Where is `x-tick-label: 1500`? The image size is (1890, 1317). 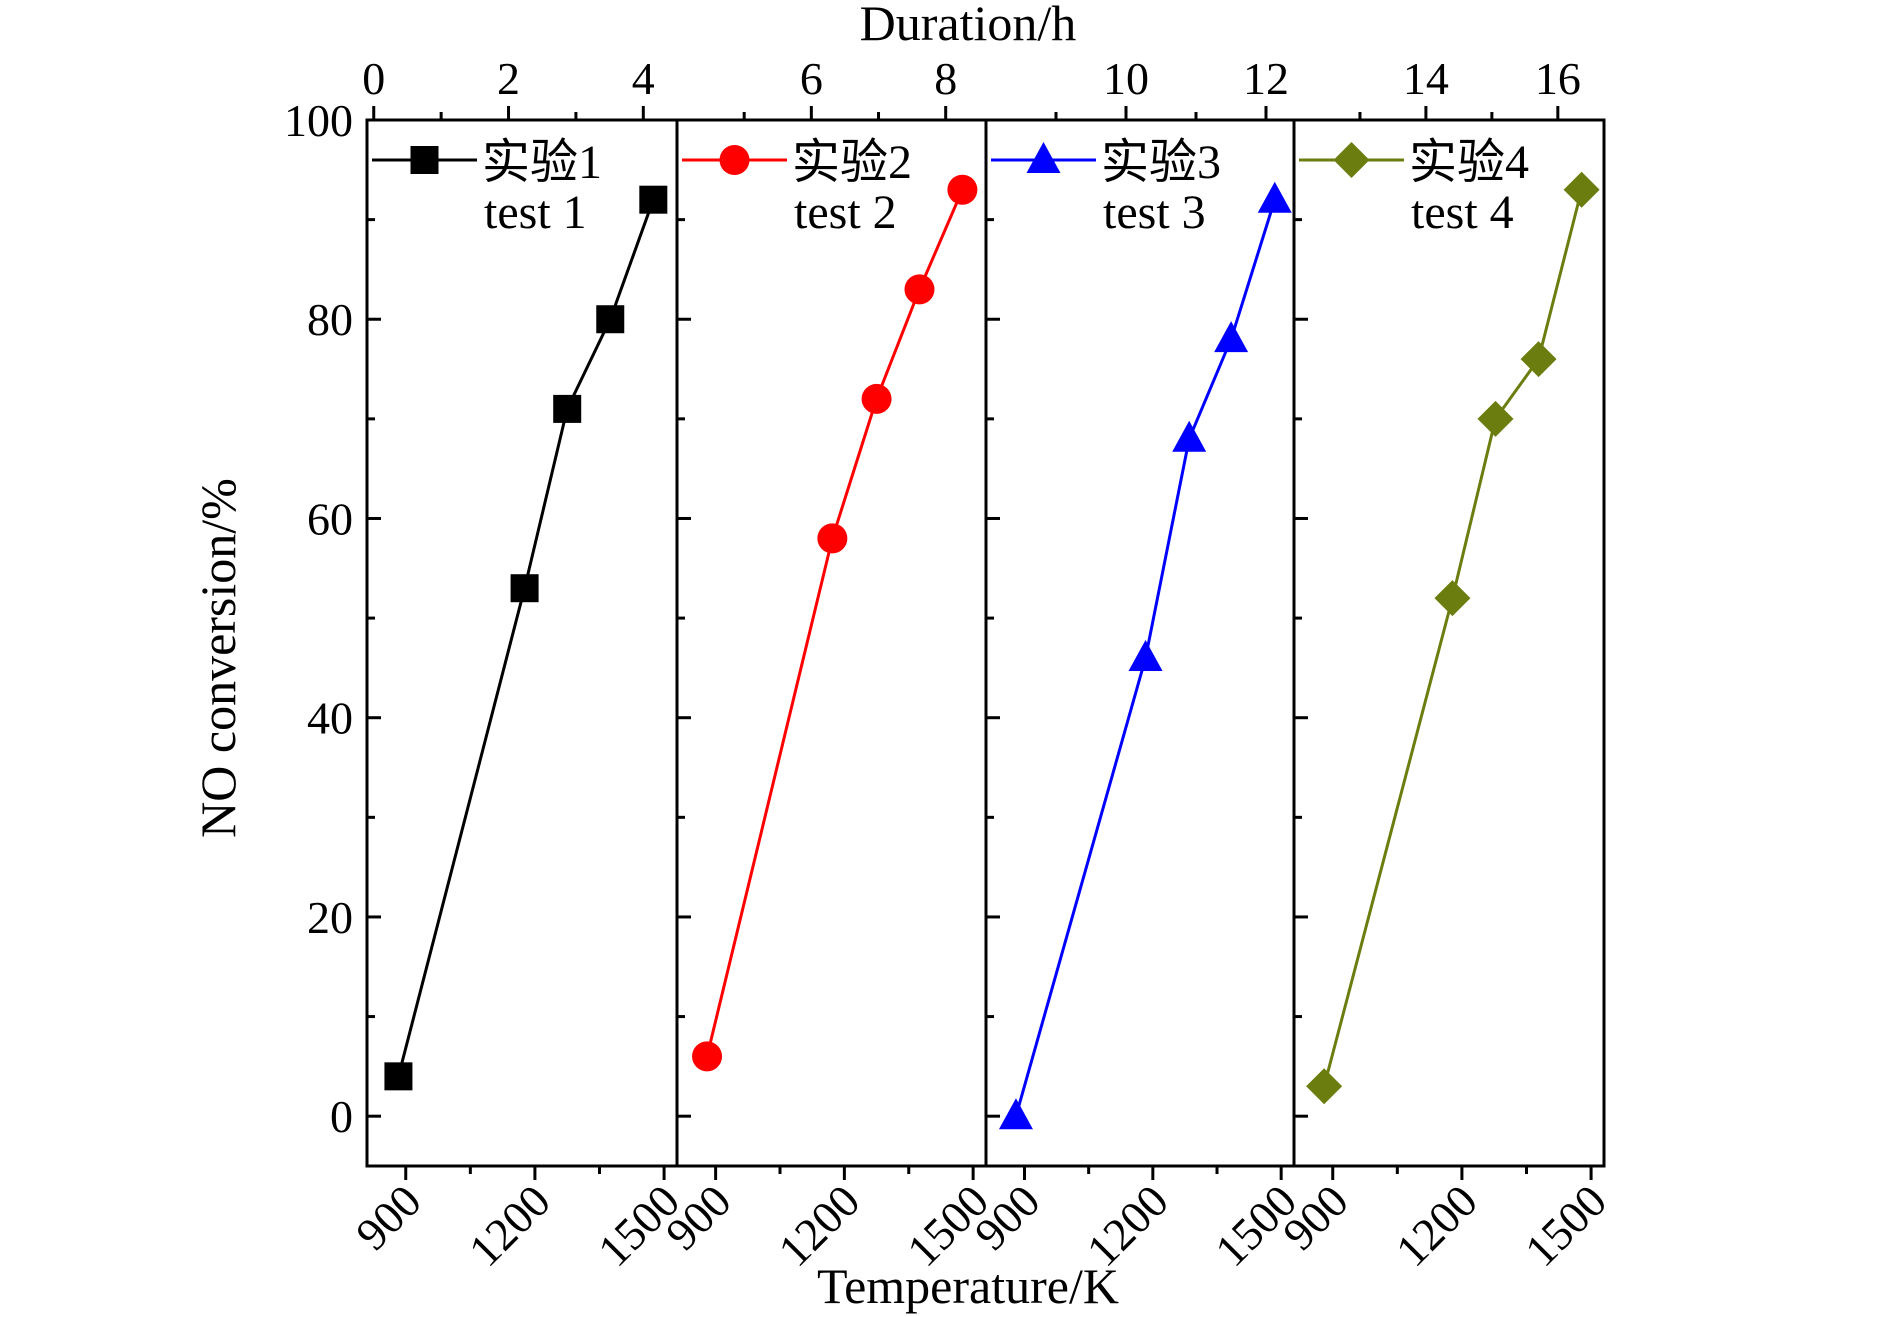 x-tick-label: 1500 is located at coordinates (1565, 1225).